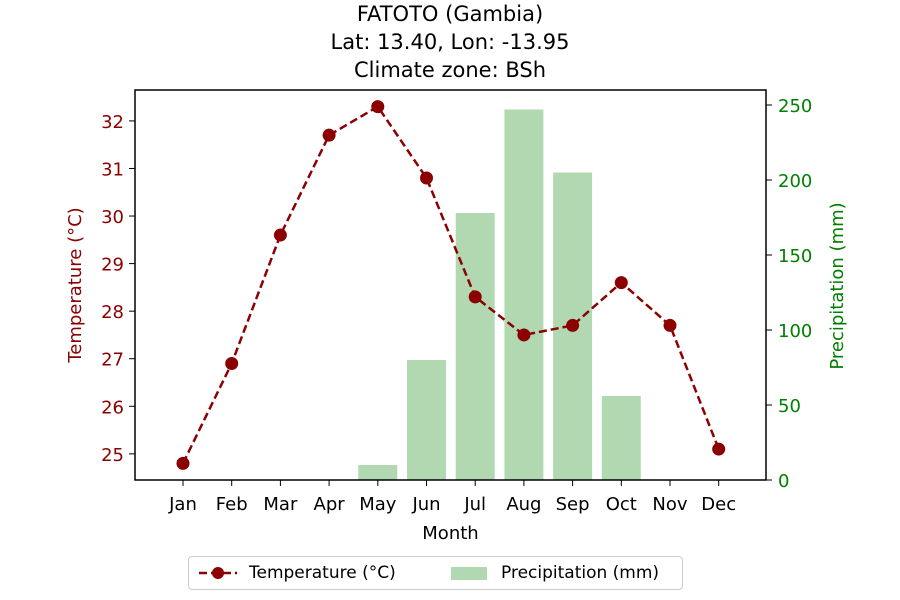 The image size is (900, 600). I want to click on legend-temperature-swatch, so click(218, 573).